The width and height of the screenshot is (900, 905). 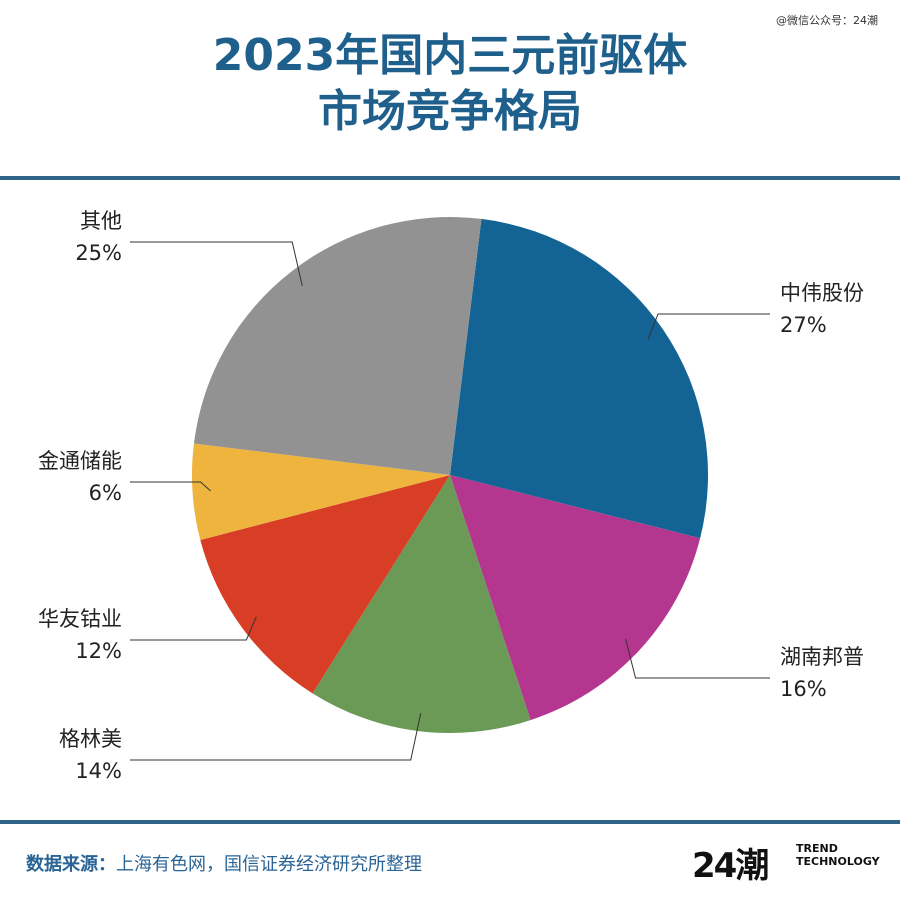 What do you see at coordinates (450, 178) in the screenshot?
I see `top-divider` at bounding box center [450, 178].